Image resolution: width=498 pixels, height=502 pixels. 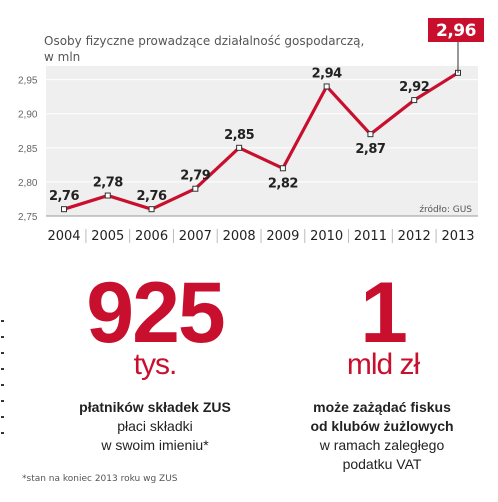 I want to click on x-tick-label: 2007, so click(x=195, y=236).